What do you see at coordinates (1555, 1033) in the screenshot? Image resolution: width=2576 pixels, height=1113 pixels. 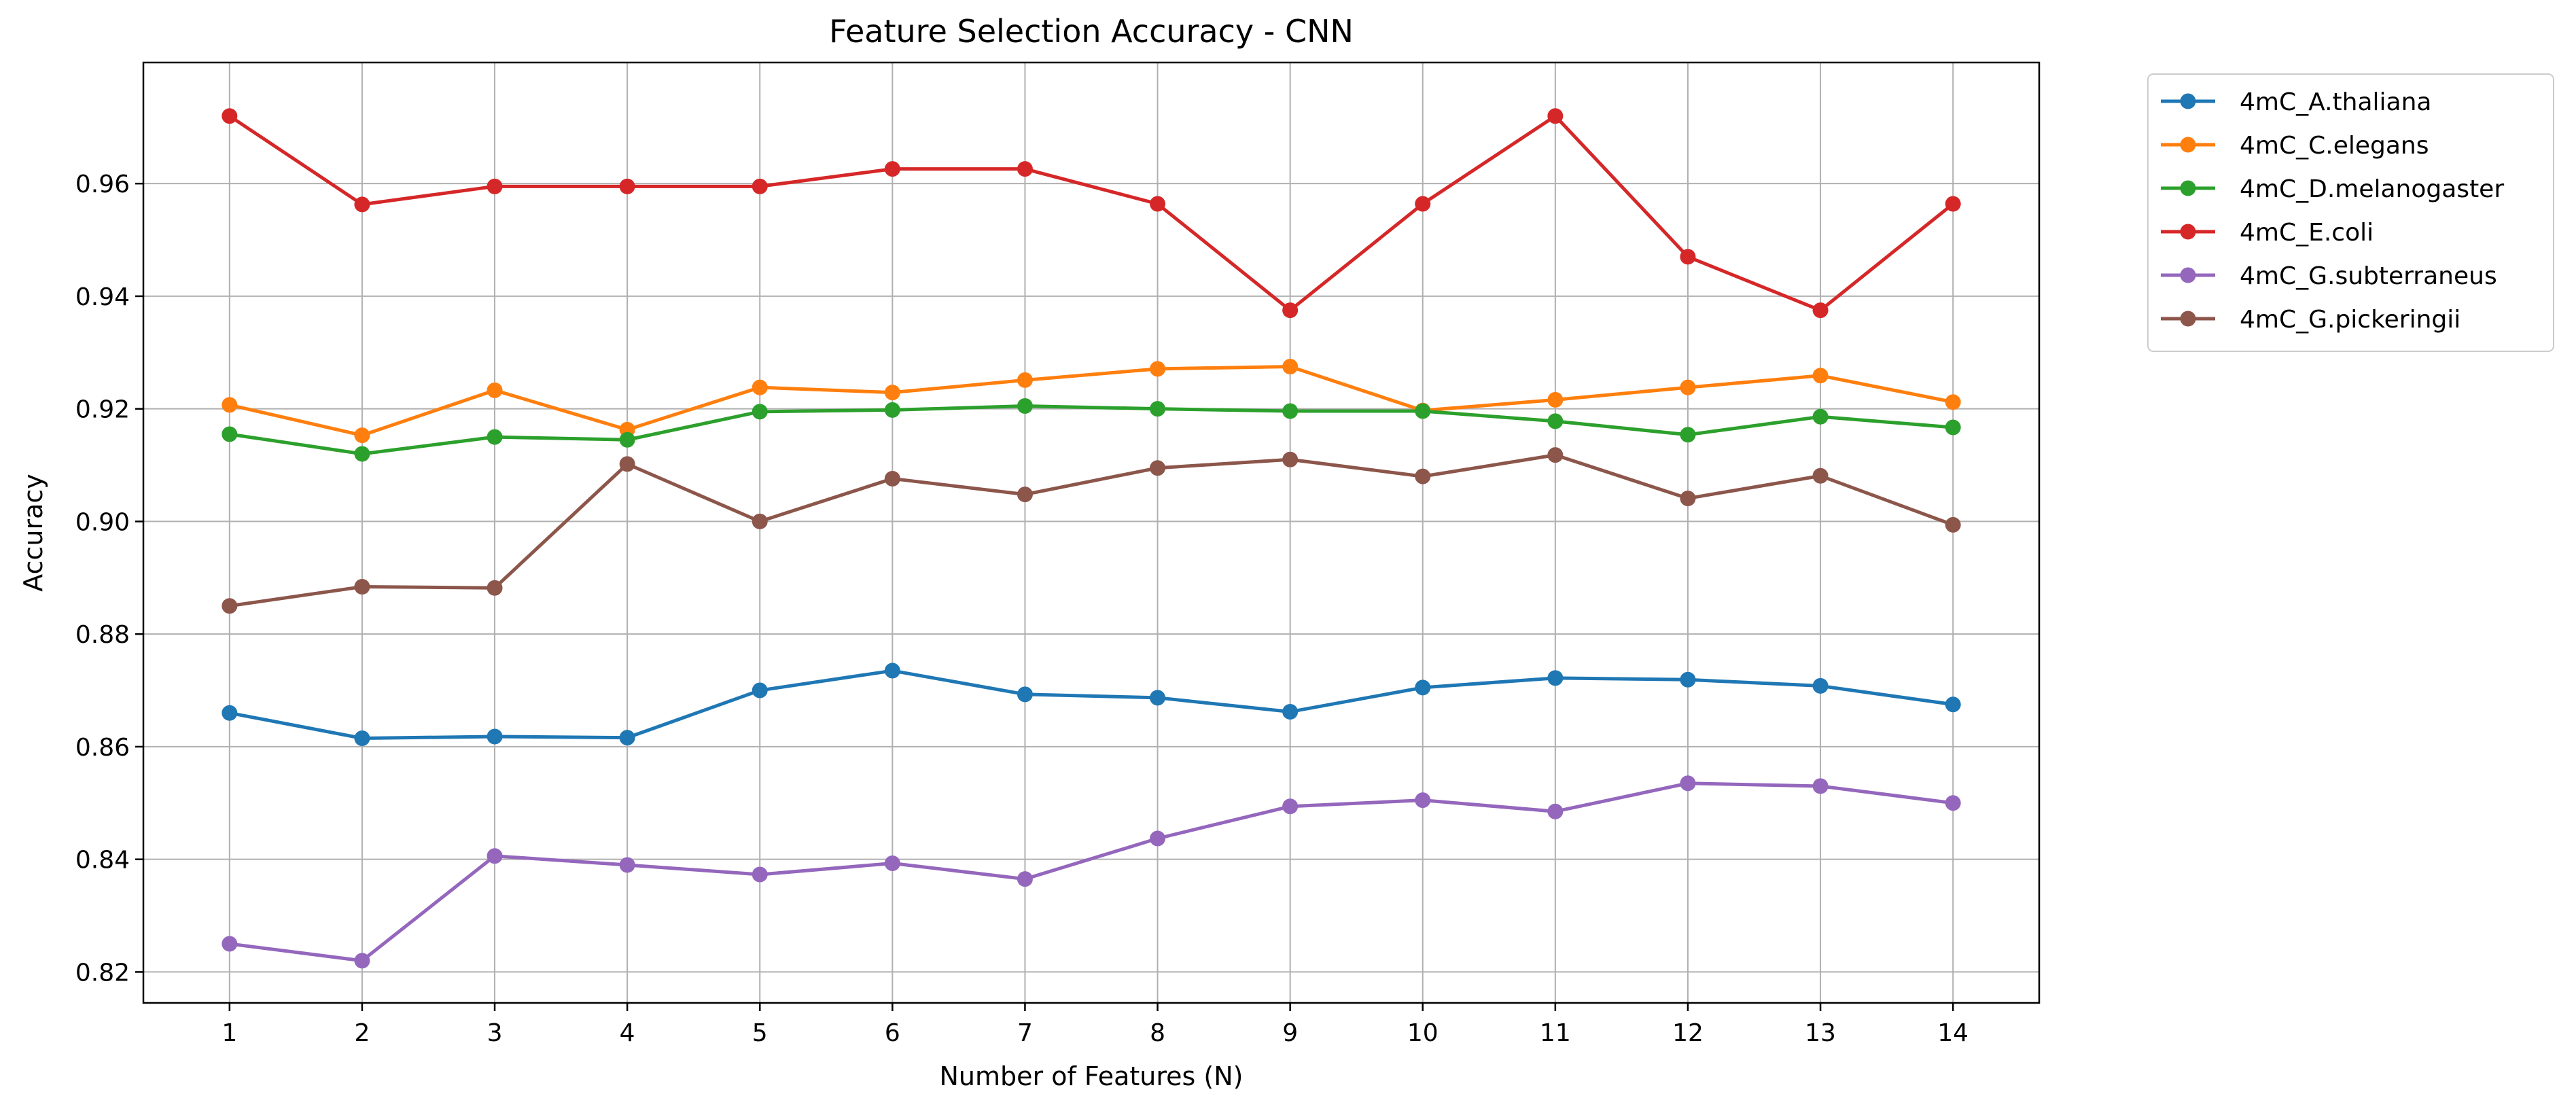 I see `x-tick-label: 11` at bounding box center [1555, 1033].